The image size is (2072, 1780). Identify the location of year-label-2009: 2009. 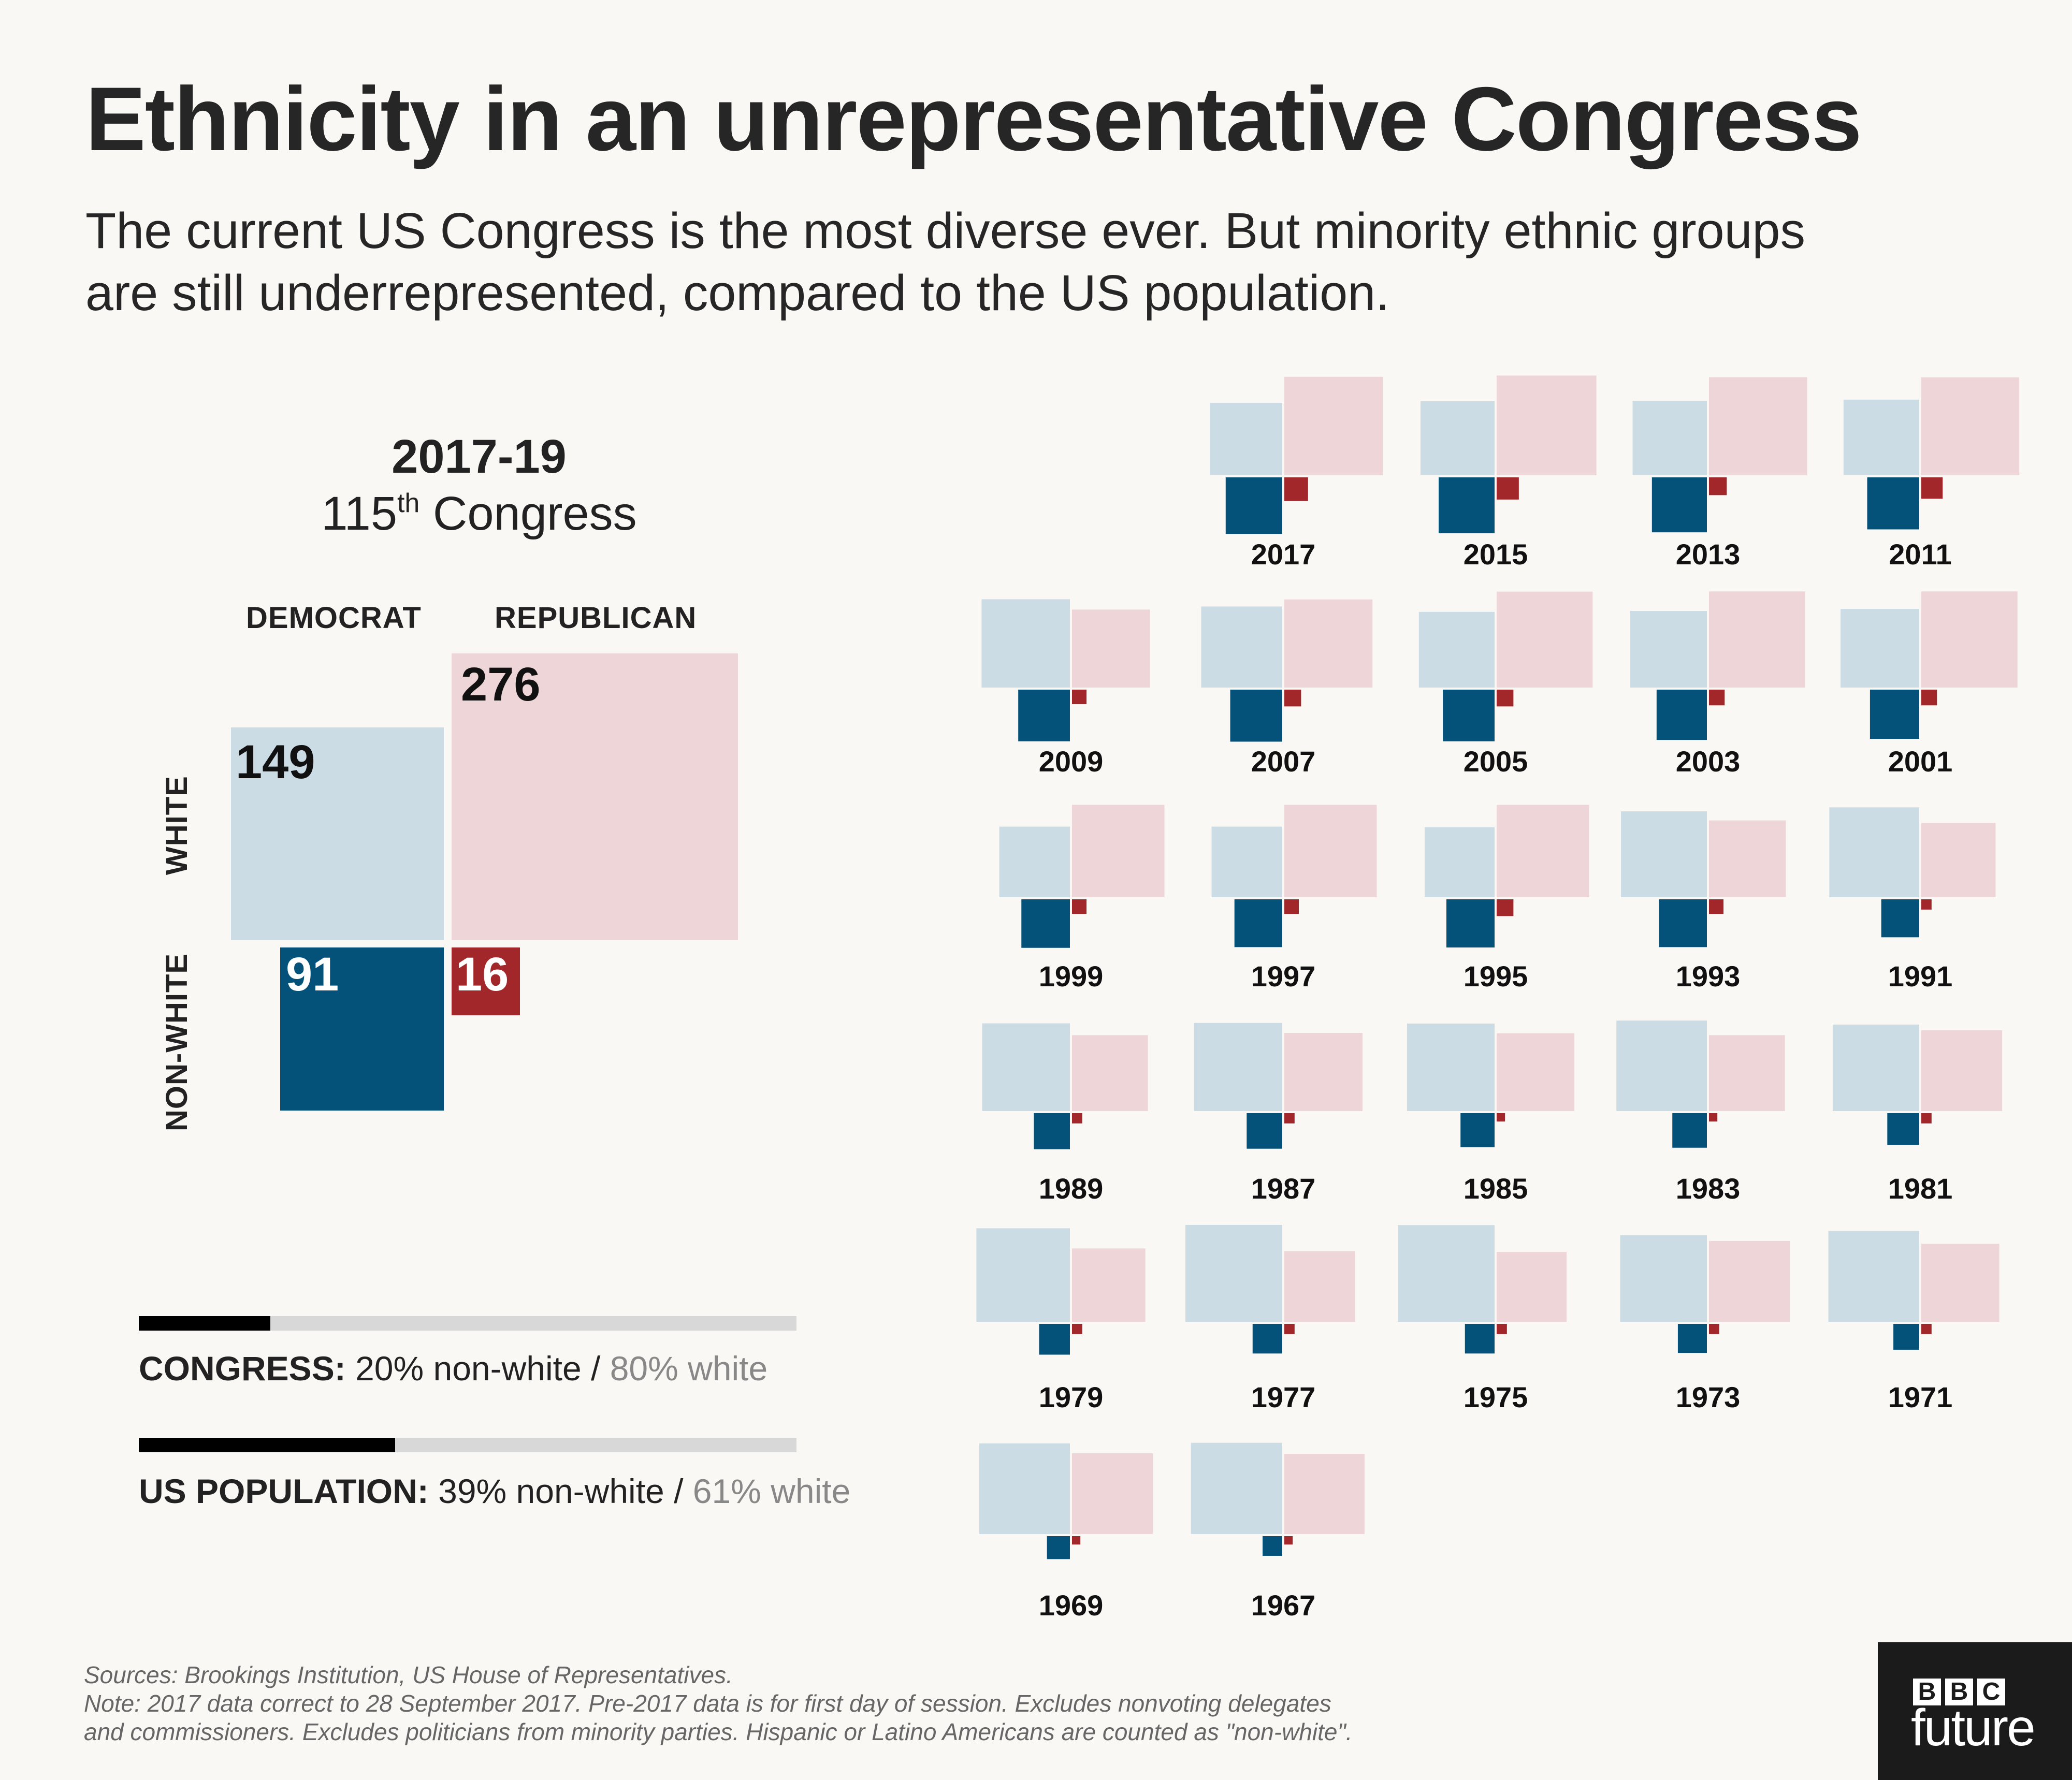
(1071, 762).